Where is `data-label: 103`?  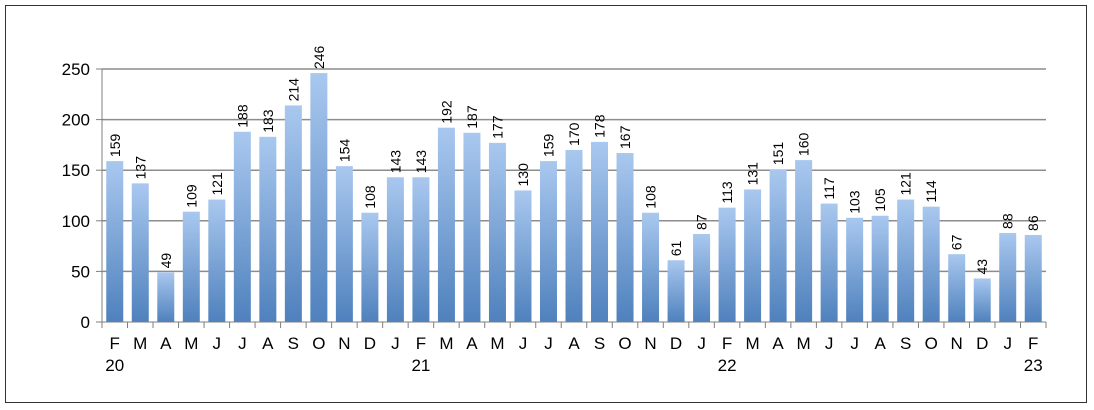
data-label: 103 is located at coordinates (855, 202).